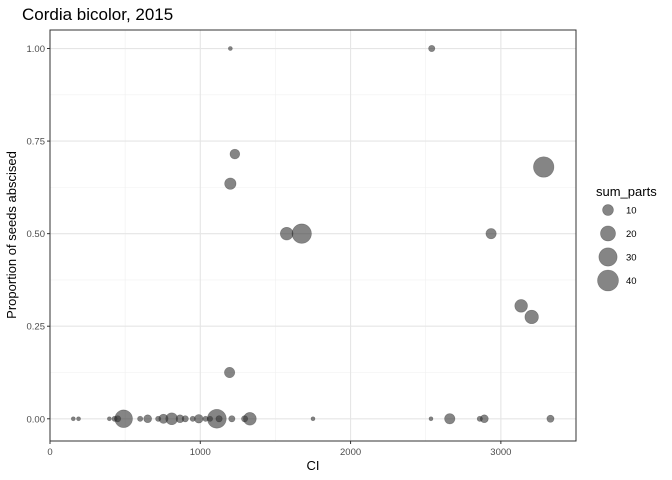 Image resolution: width=672 pixels, height=480 pixels. Describe the element at coordinates (36, 327) in the screenshot. I see `y-tick-label: 0.25` at that location.